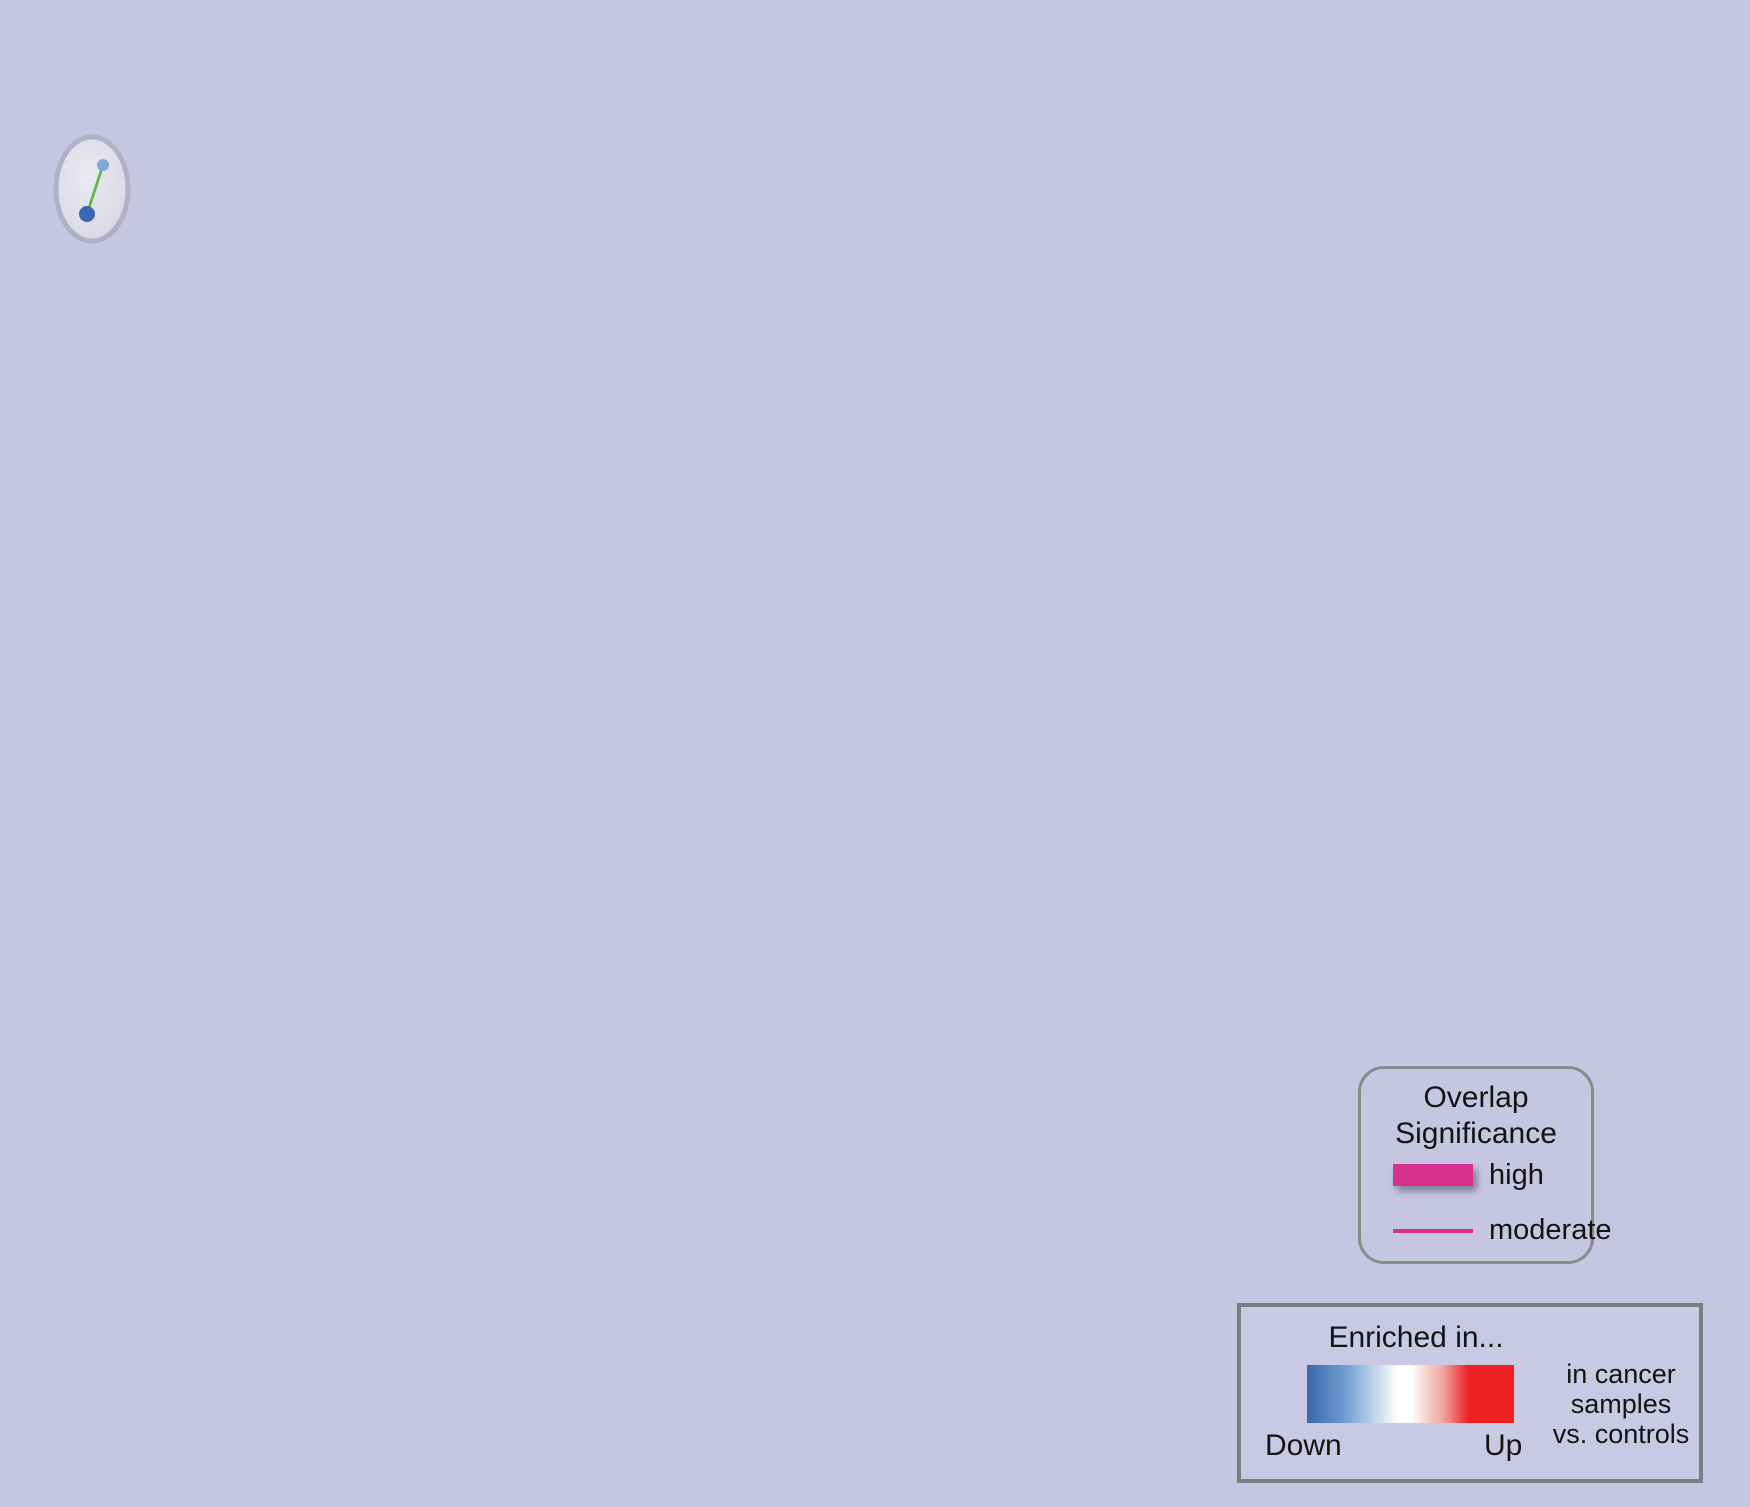 The image size is (1750, 1507). I want to click on moderate-significance-swatch, so click(1433, 1231).